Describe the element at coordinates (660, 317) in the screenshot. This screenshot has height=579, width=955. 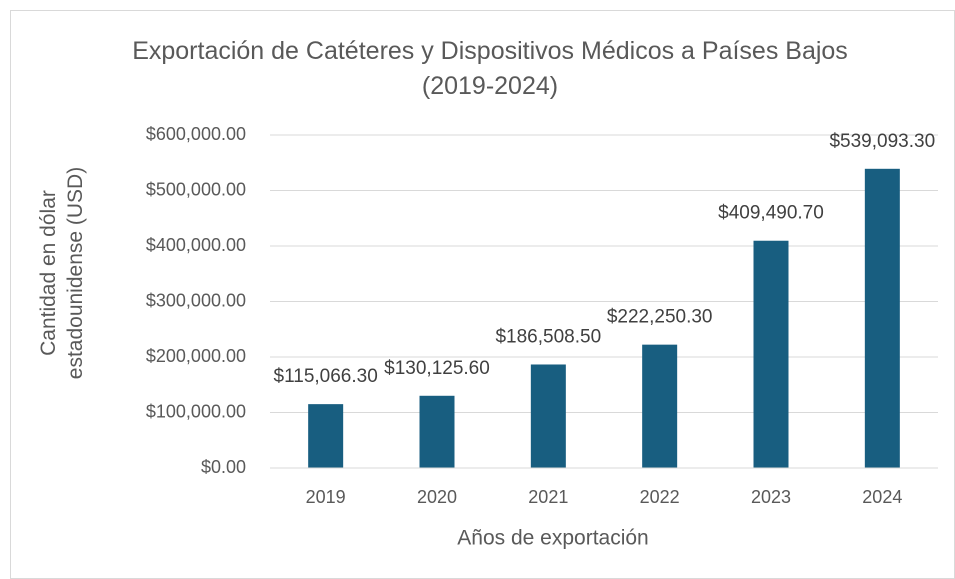
I see `data-label: $222,250.30` at that location.